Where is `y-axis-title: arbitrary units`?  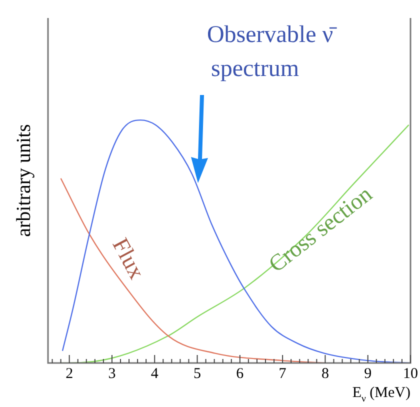
y-axis-title: arbitrary units is located at coordinates (24, 180).